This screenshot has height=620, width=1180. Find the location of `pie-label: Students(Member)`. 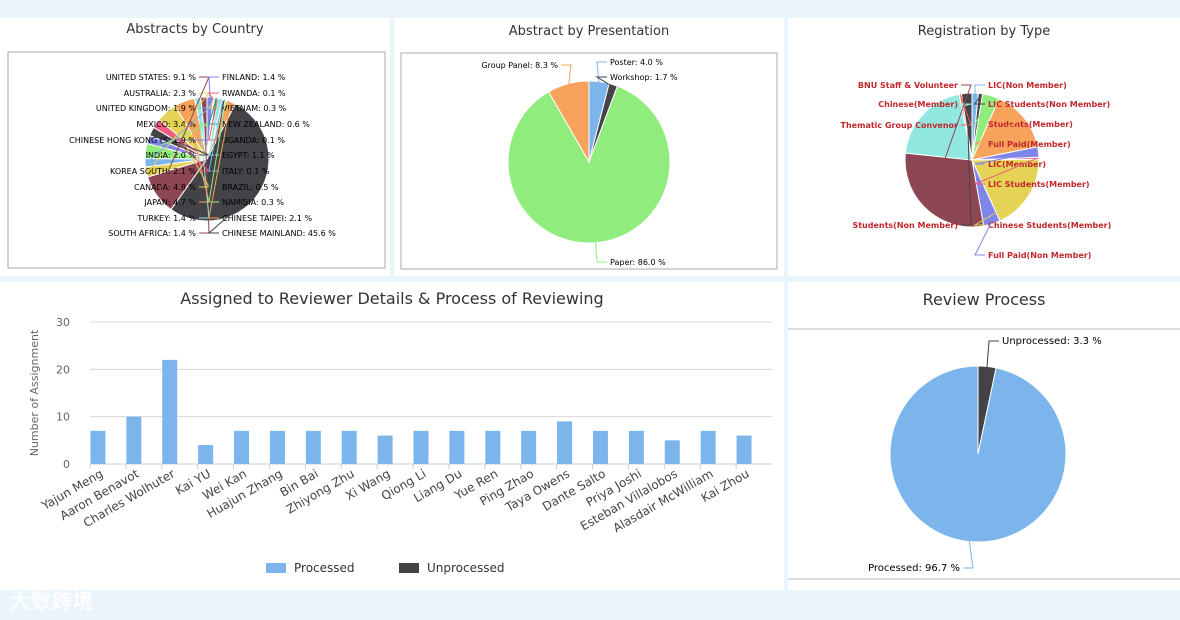

pie-label: Students(Member) is located at coordinates (1030, 124).